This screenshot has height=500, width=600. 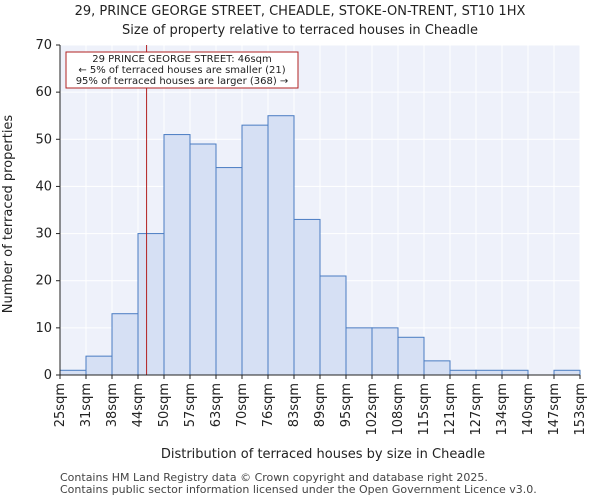 What do you see at coordinates (476, 409) in the screenshot?
I see `x-tick-label: 127sqm` at bounding box center [476, 409].